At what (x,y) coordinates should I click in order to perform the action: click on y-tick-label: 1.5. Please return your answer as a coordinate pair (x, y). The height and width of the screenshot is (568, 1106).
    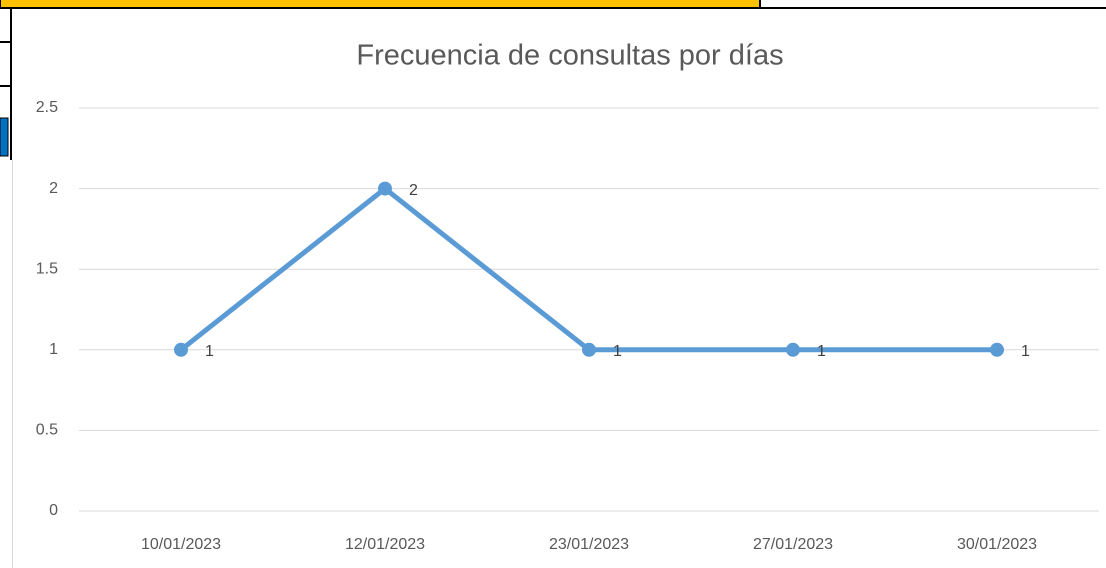
    Looking at the image, I should click on (47, 268).